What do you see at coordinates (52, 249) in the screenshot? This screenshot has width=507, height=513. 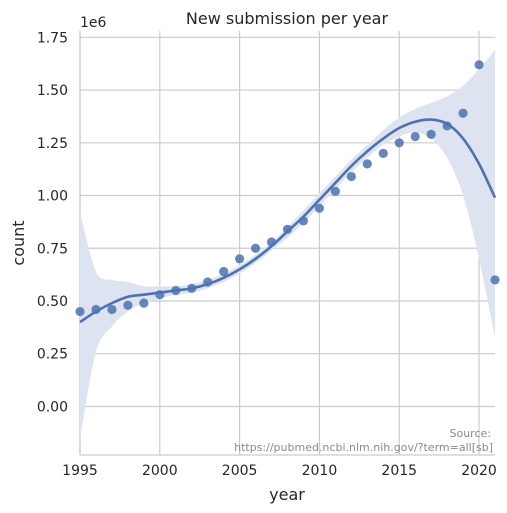 I see `y-tick-label: 0.75` at bounding box center [52, 249].